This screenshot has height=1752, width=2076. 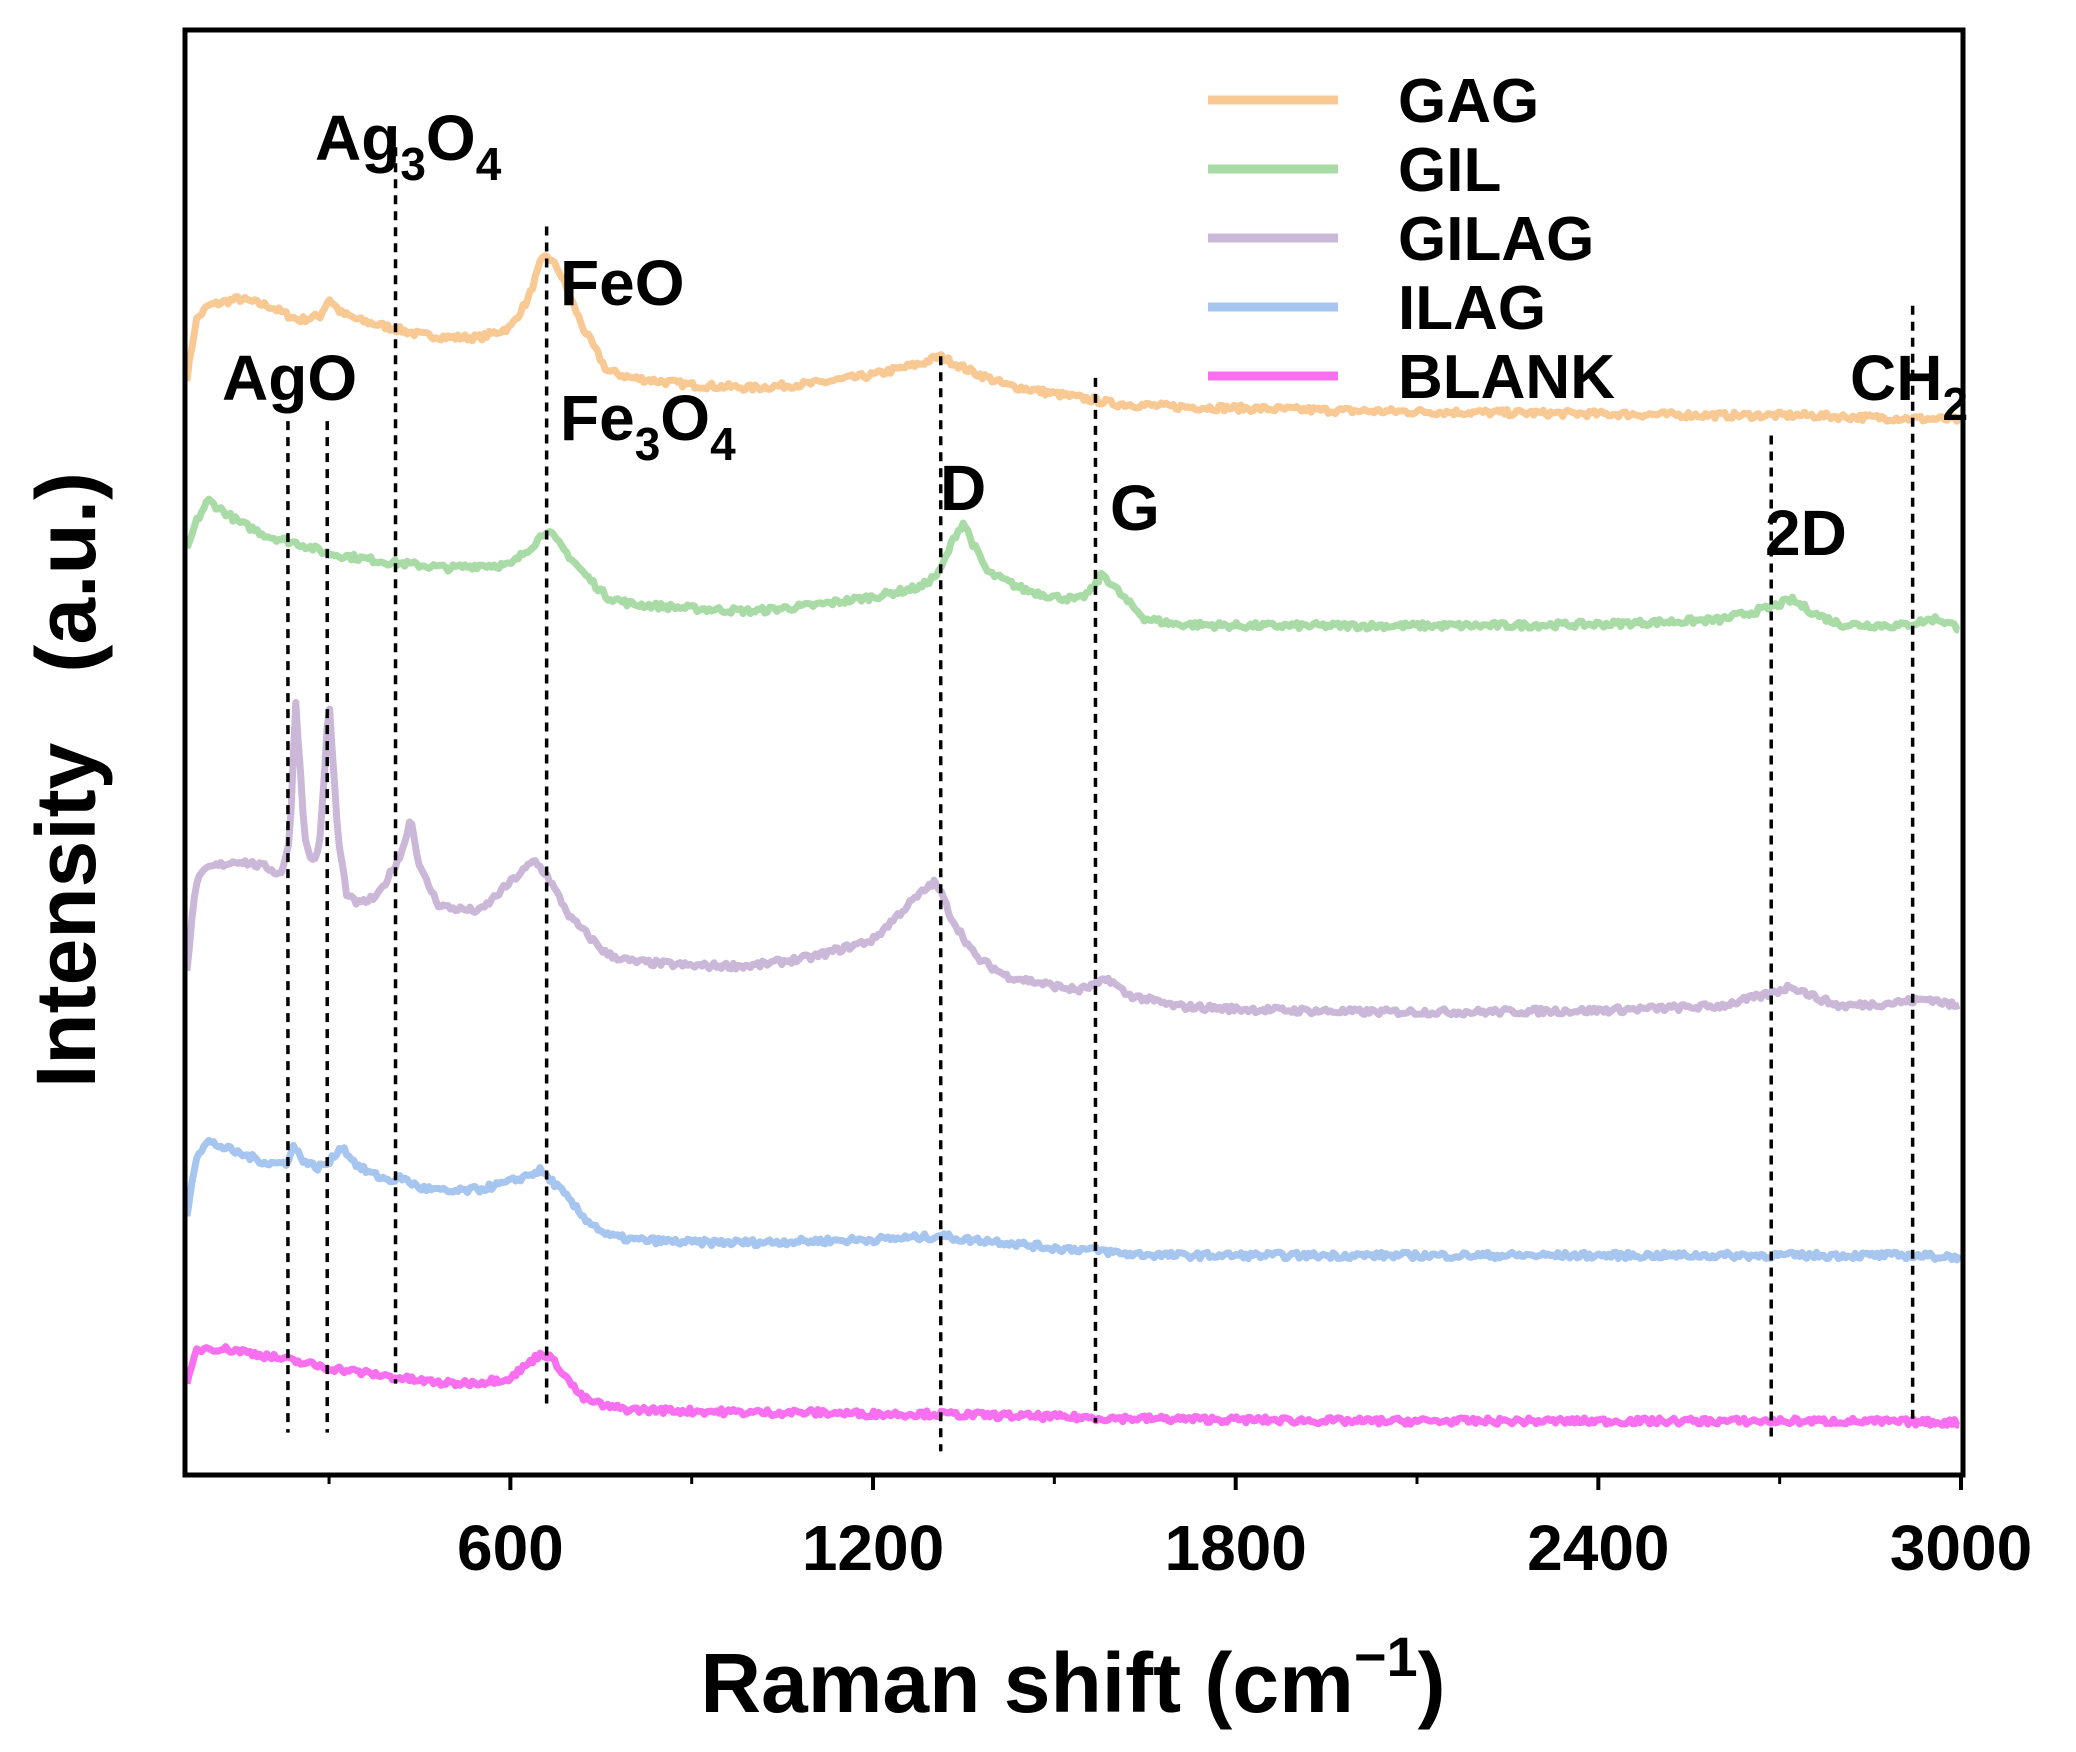 I want to click on x-tick-label: 2400, so click(x=1598, y=1548).